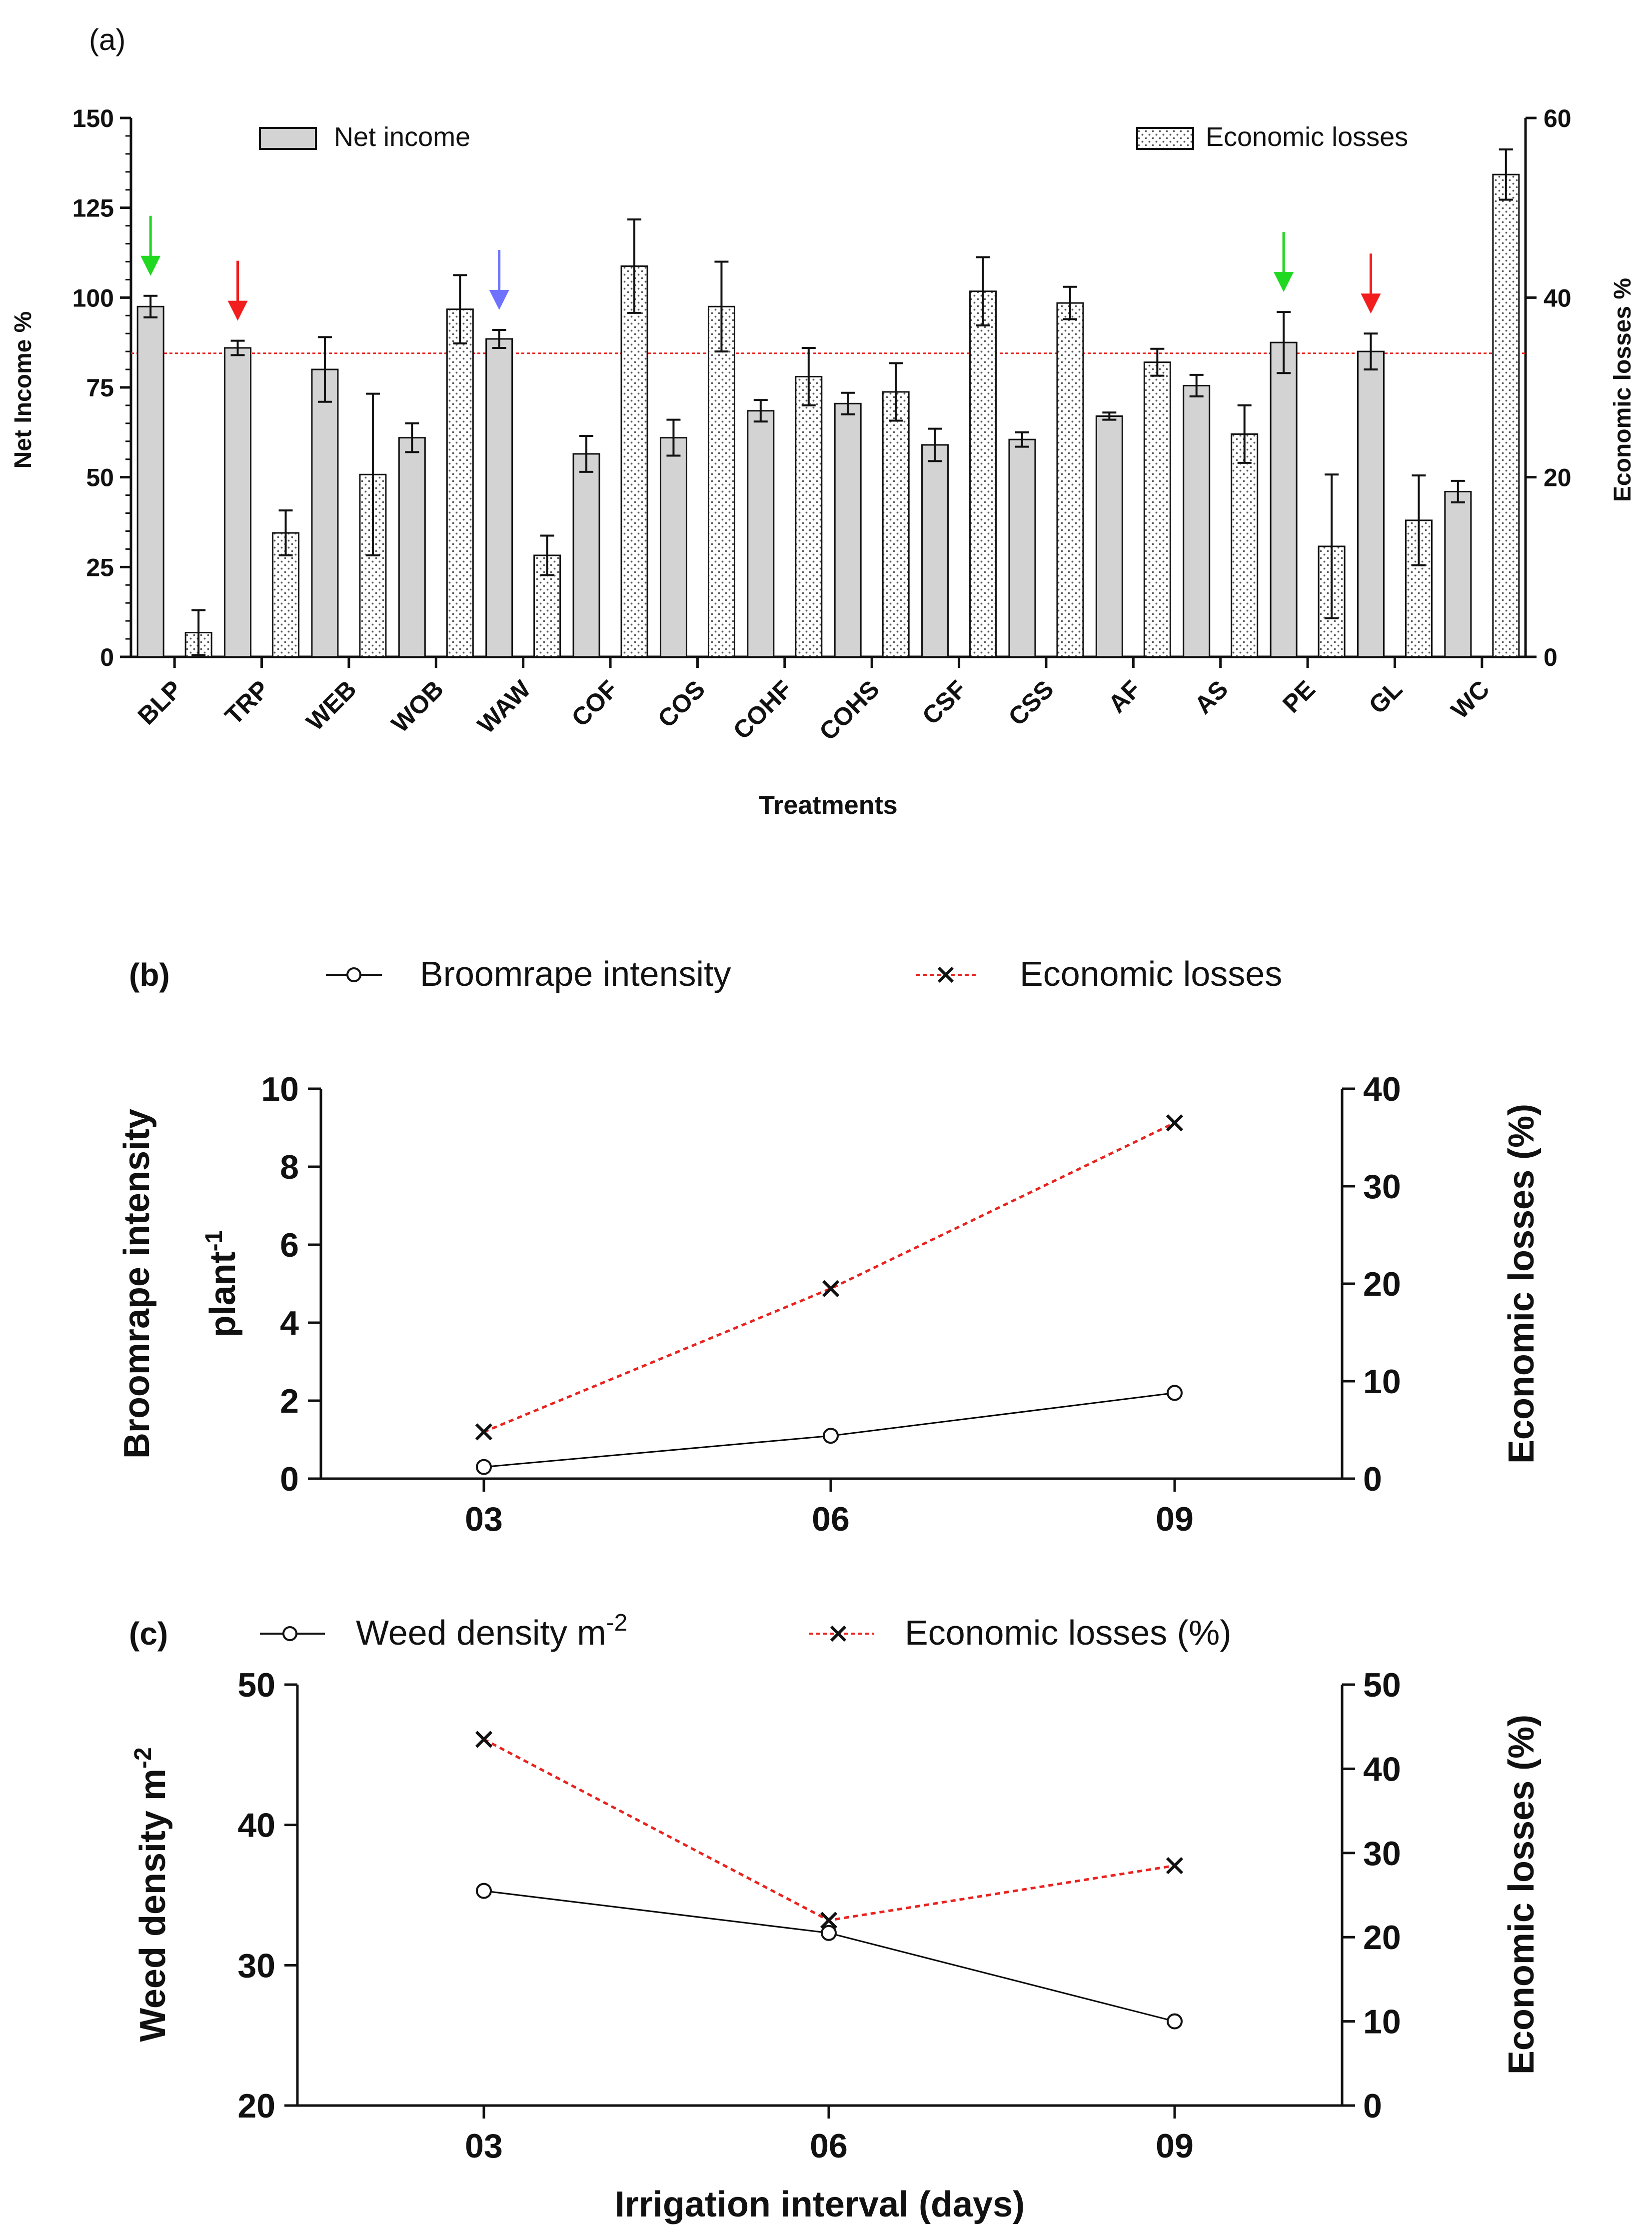 This screenshot has height=2240, width=1652. I want to click on left-tick-label: 40, so click(256, 1826).